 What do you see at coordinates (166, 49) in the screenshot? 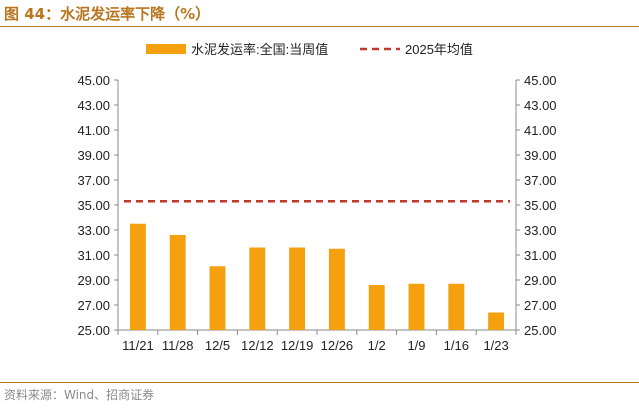
I see `legend-bar-swatch` at bounding box center [166, 49].